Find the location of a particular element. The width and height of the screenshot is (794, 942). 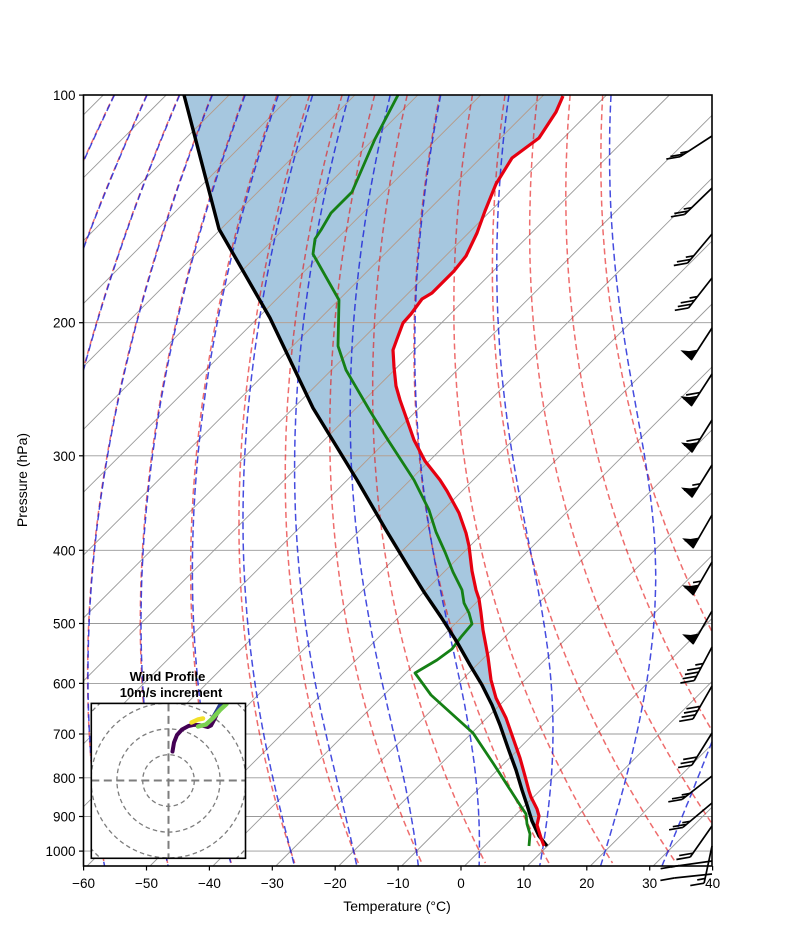

svg-text: 30 is located at coordinates (649, 883).